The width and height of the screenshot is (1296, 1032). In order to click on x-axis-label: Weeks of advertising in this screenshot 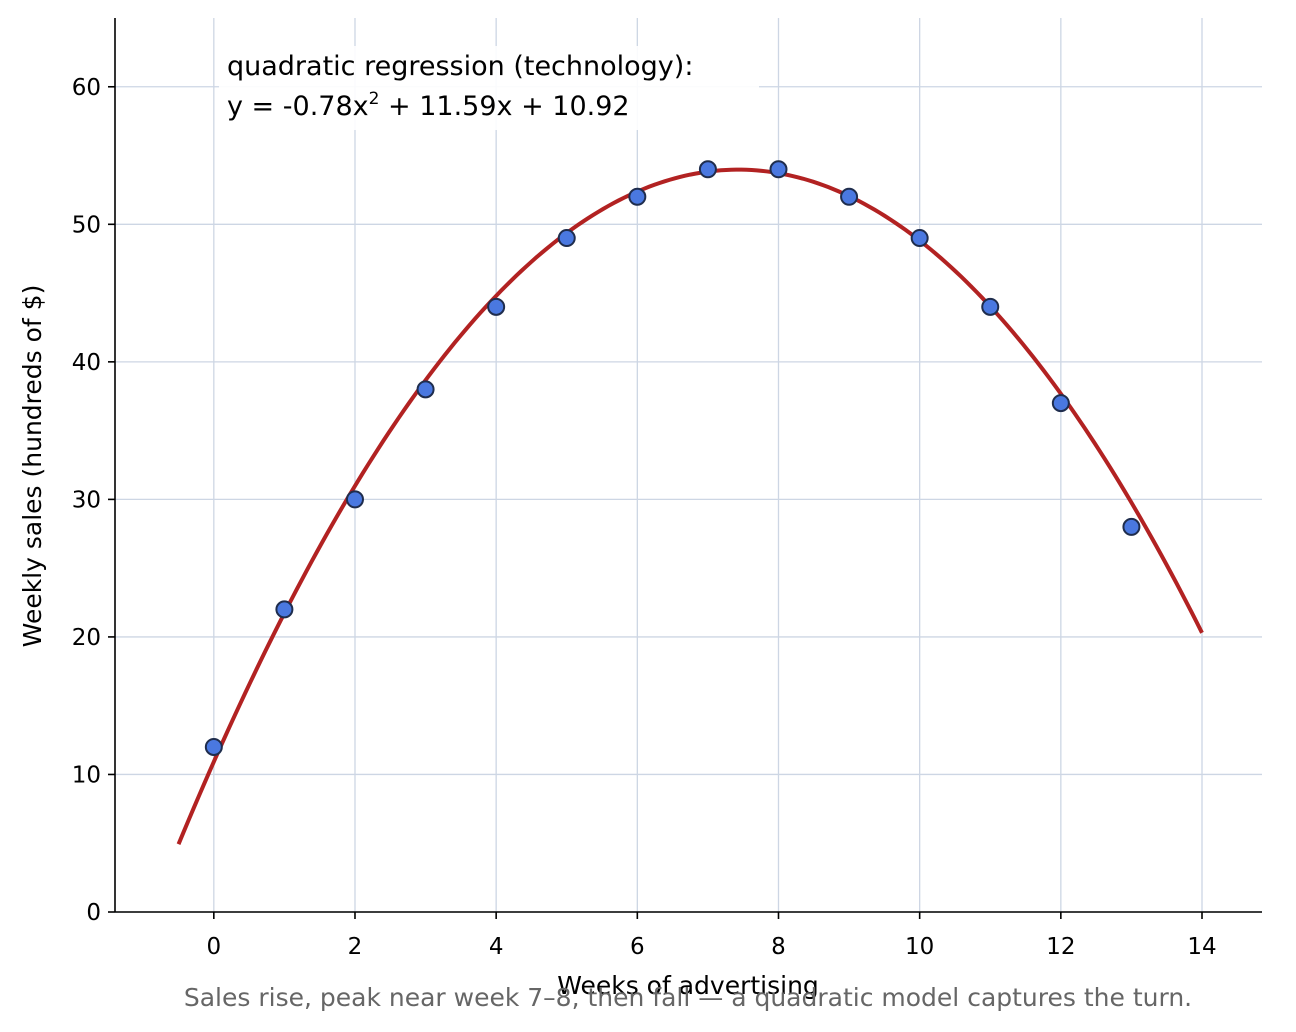, I will do `click(688, 985)`.